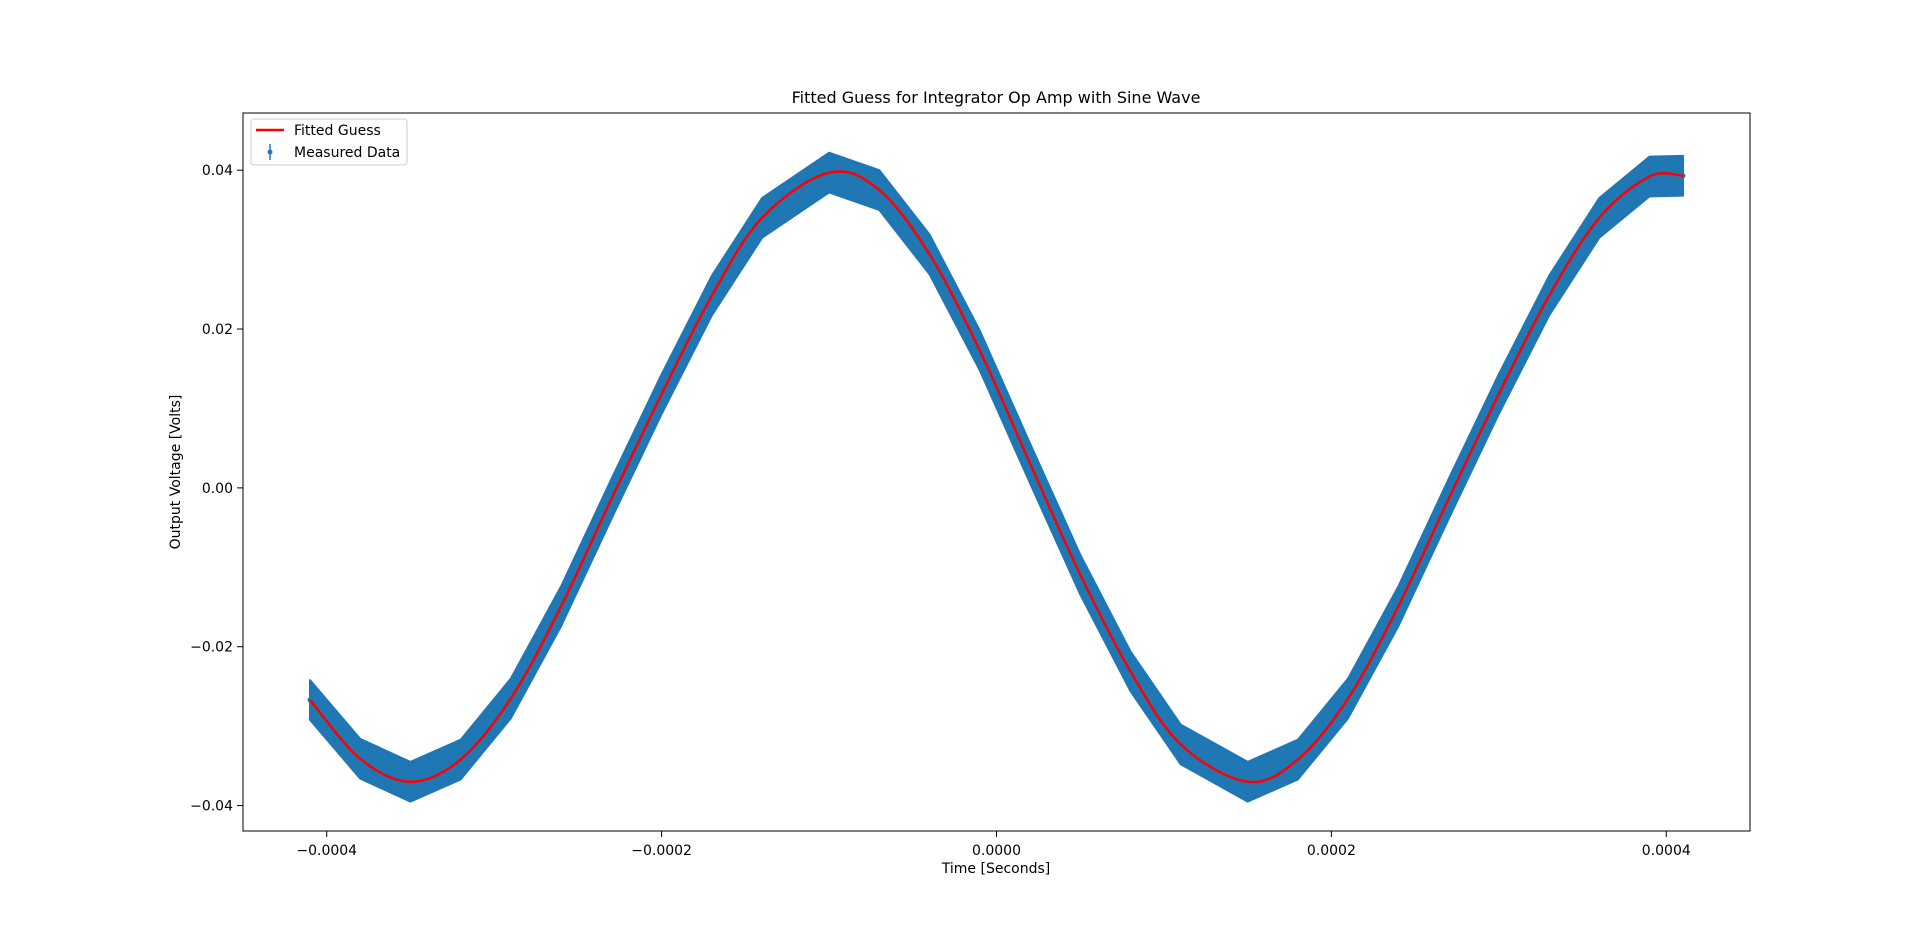 This screenshot has width=1920, height=927. I want to click on x-tick-label: 0.0002, so click(1331, 851).